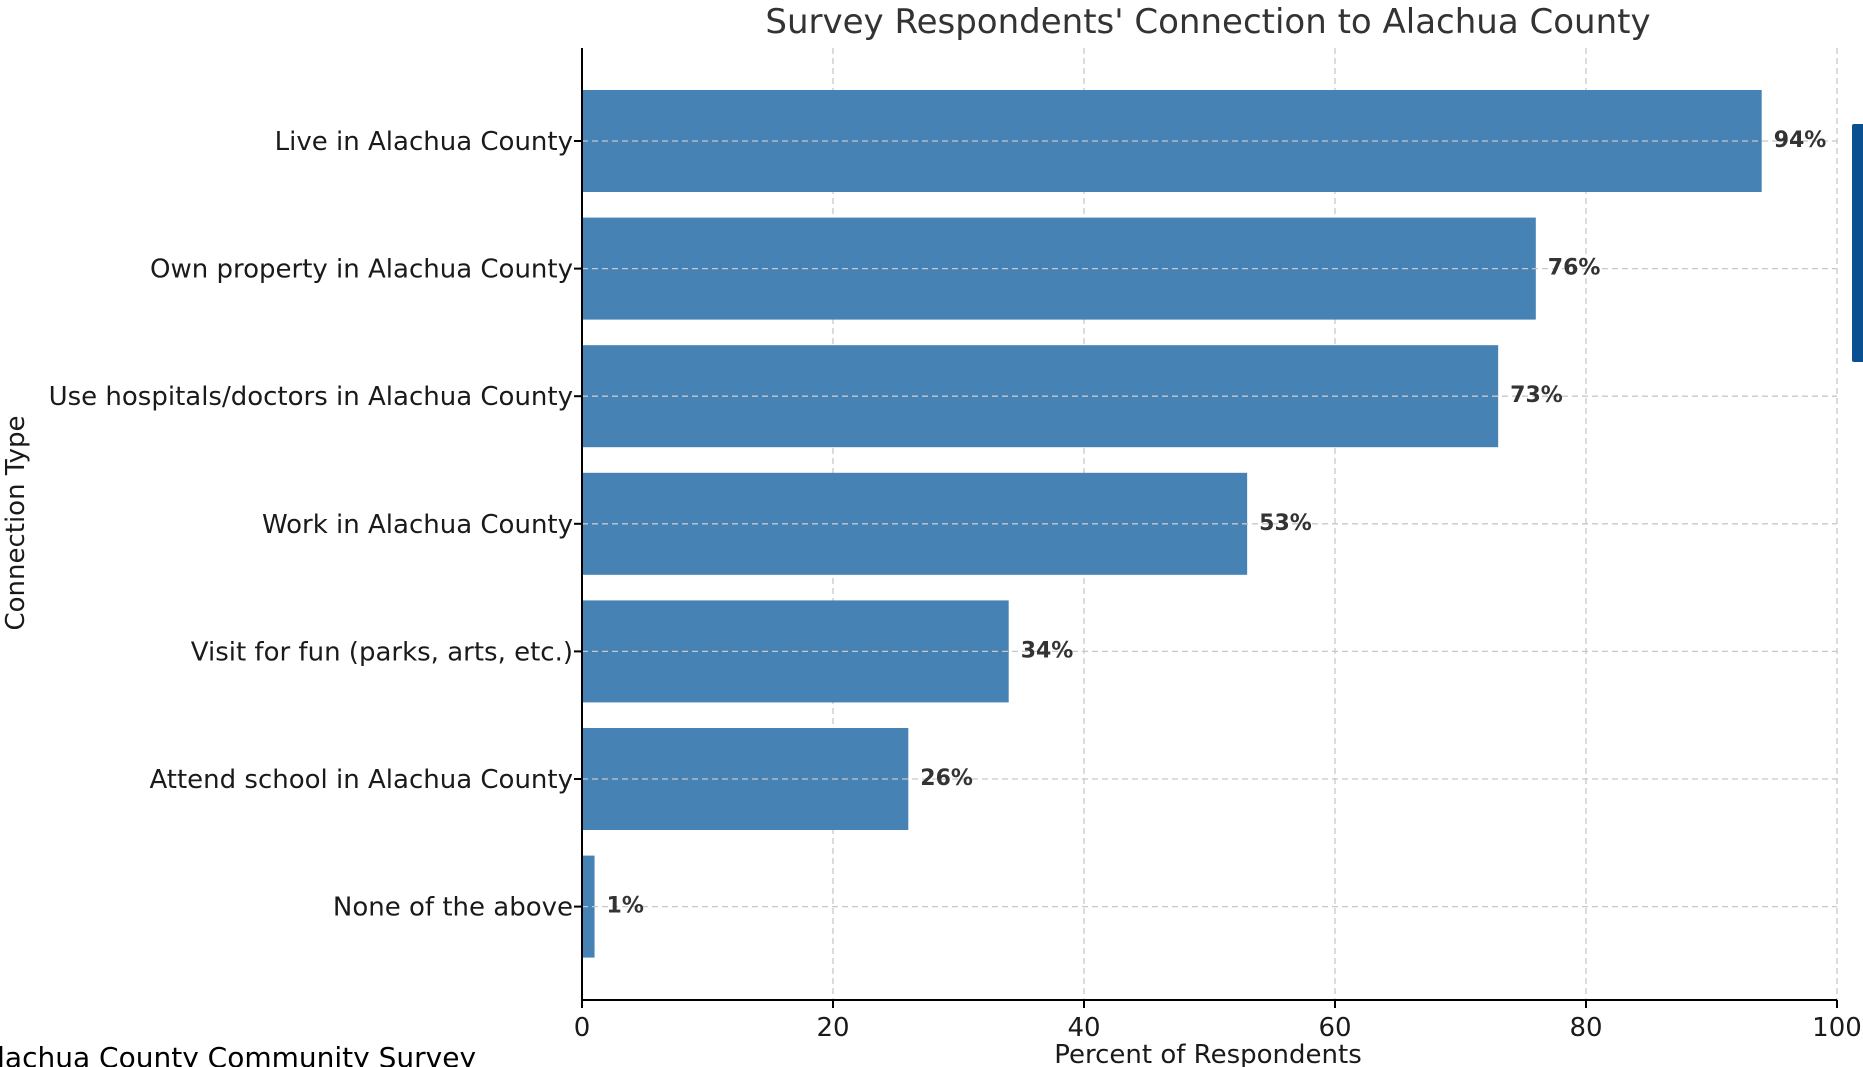 This screenshot has width=1863, height=1067. What do you see at coordinates (625, 906) in the screenshot?
I see `bar-value-label: 1%` at bounding box center [625, 906].